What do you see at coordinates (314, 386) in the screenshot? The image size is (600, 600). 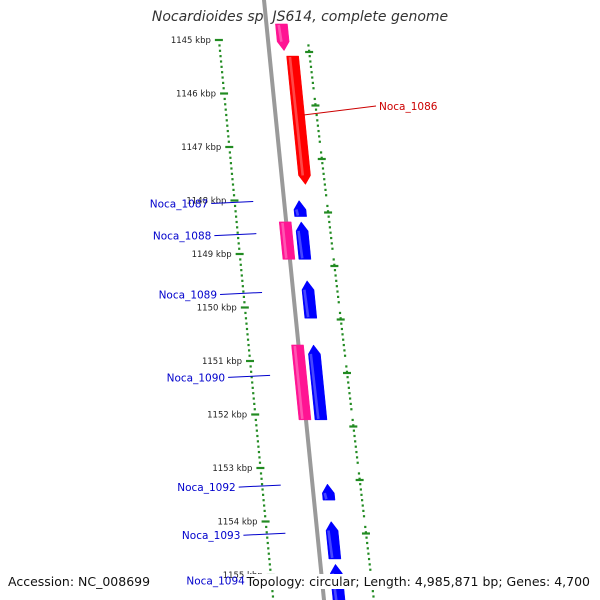 I see `gene-Noca_1090-shade` at bounding box center [314, 386].